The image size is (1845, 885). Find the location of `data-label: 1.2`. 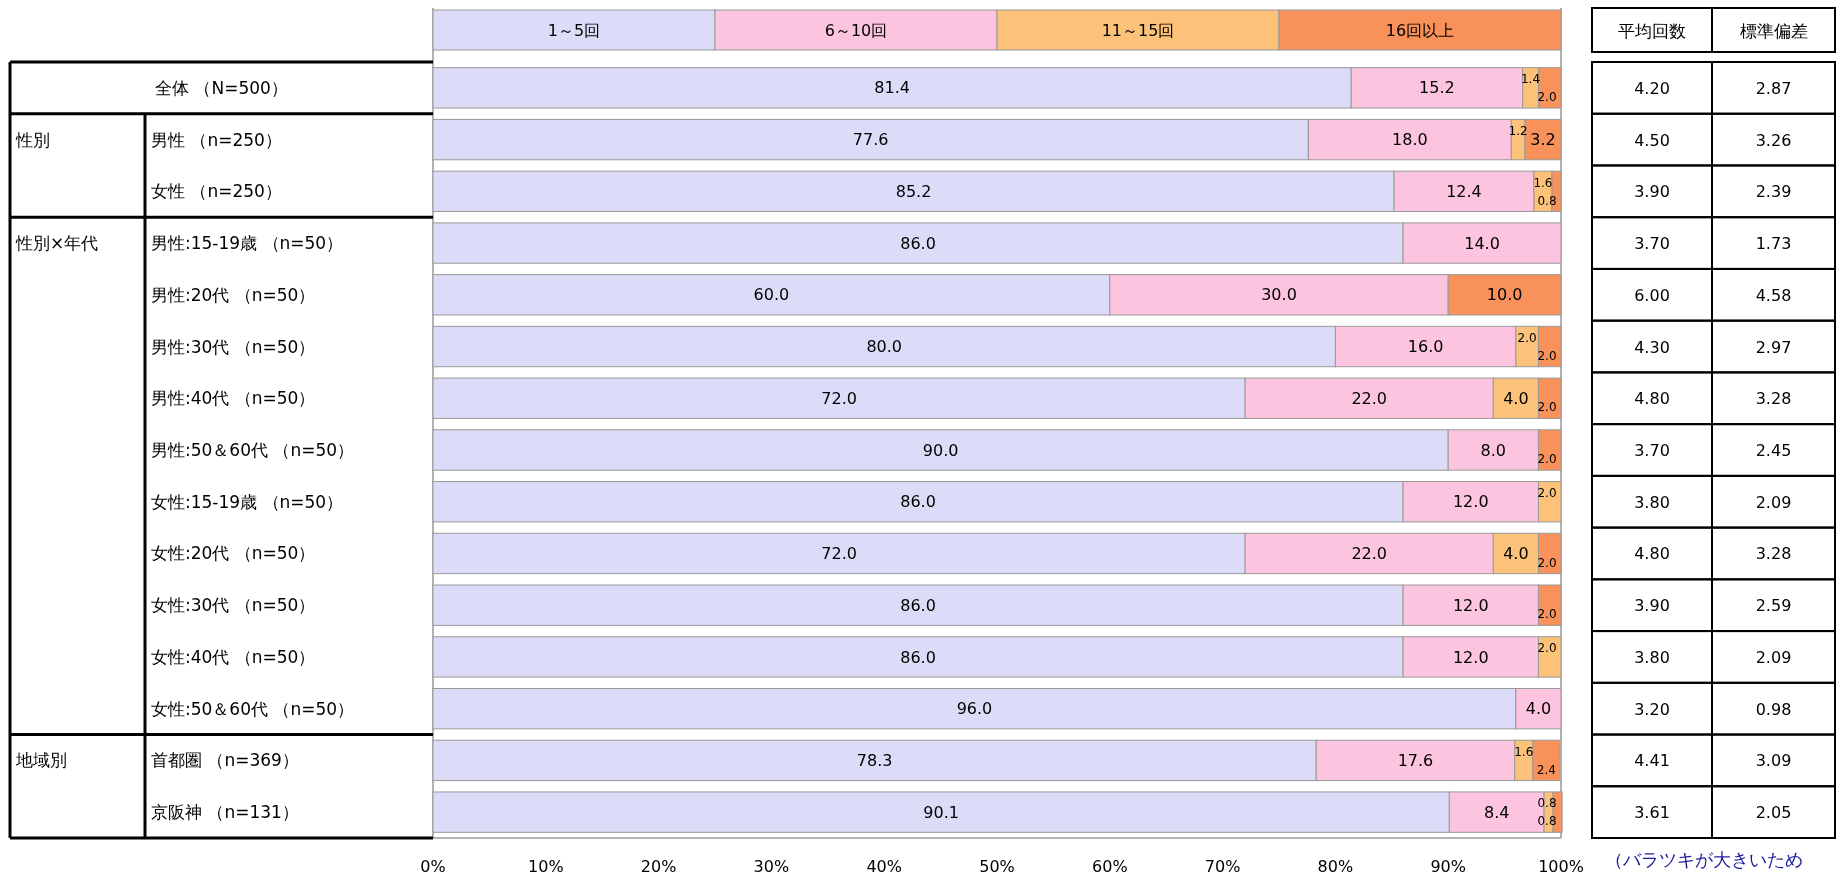

data-label: 1.2 is located at coordinates (1518, 130).